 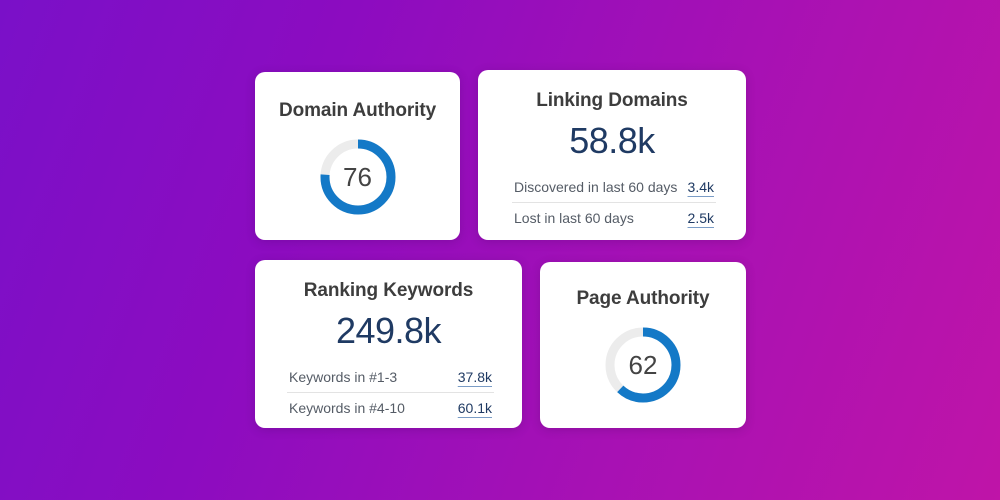 I want to click on domain-authority-value: 76, so click(x=357, y=176).